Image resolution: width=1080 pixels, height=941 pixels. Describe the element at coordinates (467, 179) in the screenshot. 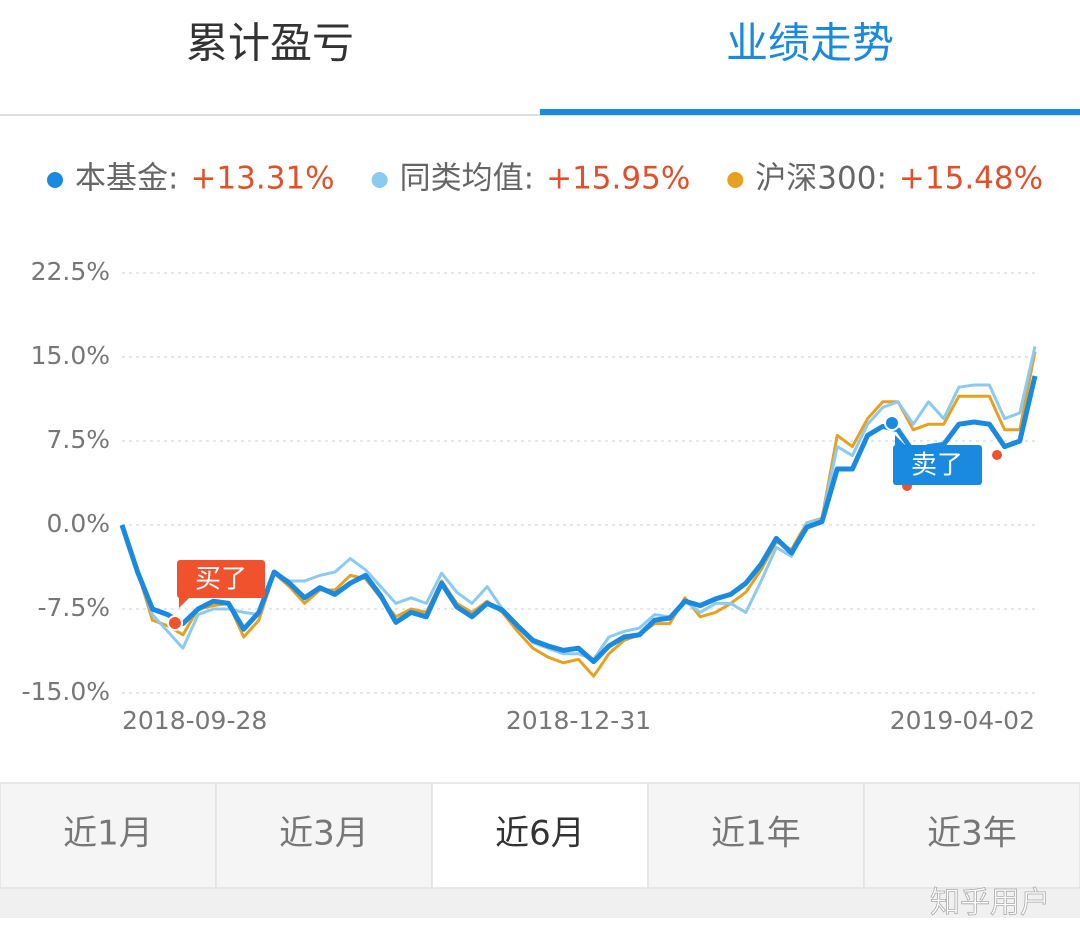

I see `legend-label: 同类均值:` at that location.